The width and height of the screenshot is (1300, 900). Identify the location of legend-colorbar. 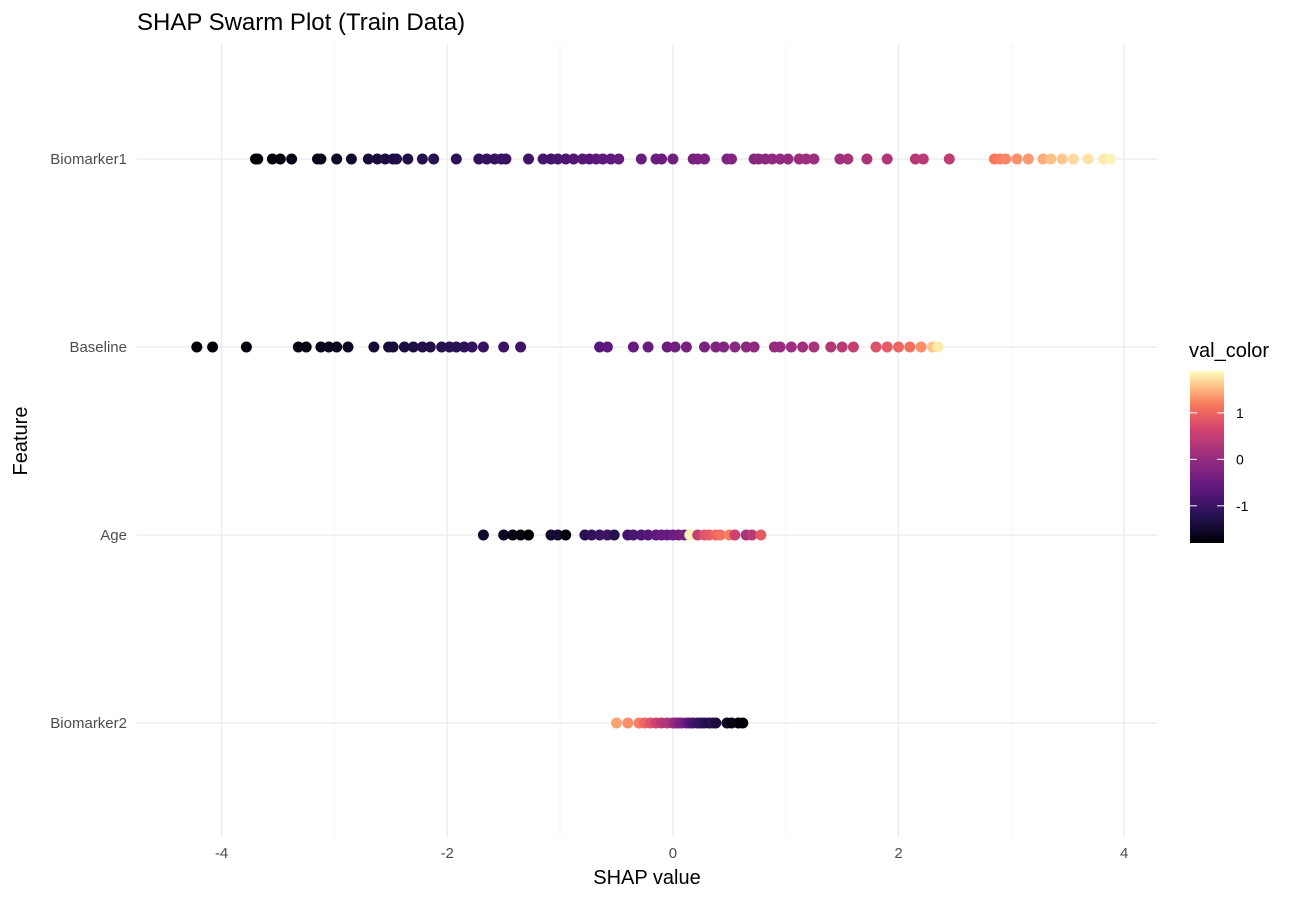
(1207, 457).